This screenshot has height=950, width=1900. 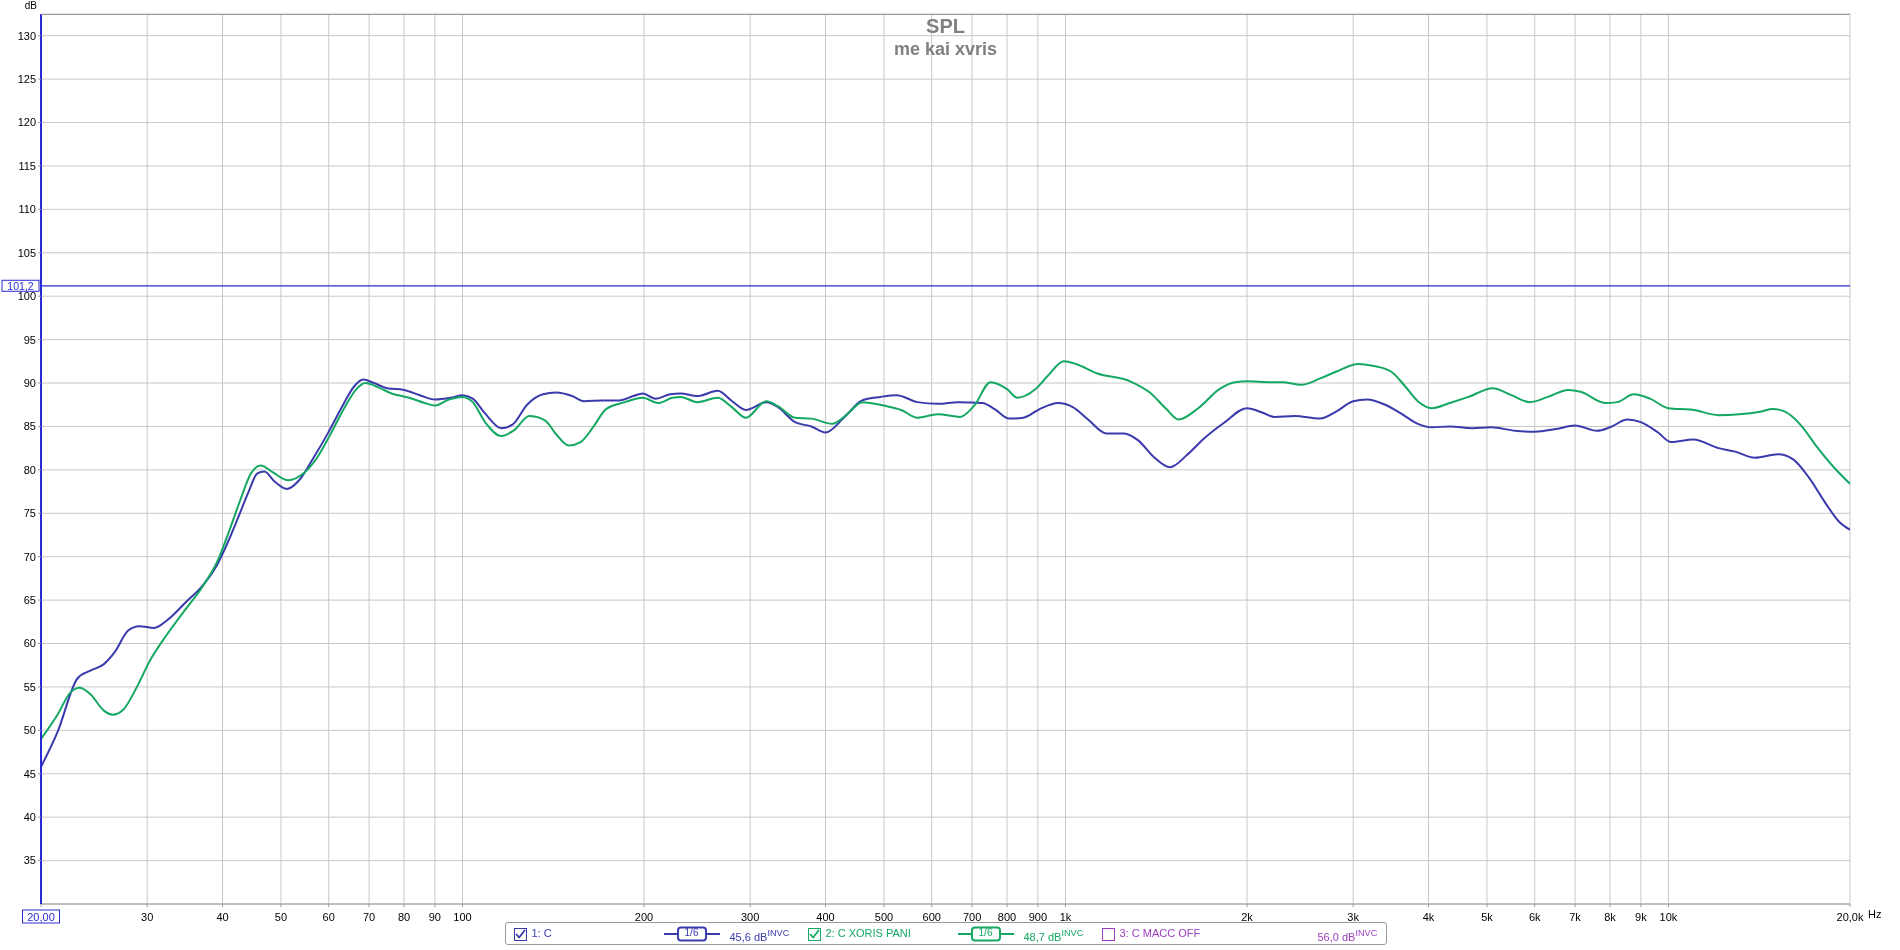 I want to click on x-tick-label: 700, so click(x=972, y=917).